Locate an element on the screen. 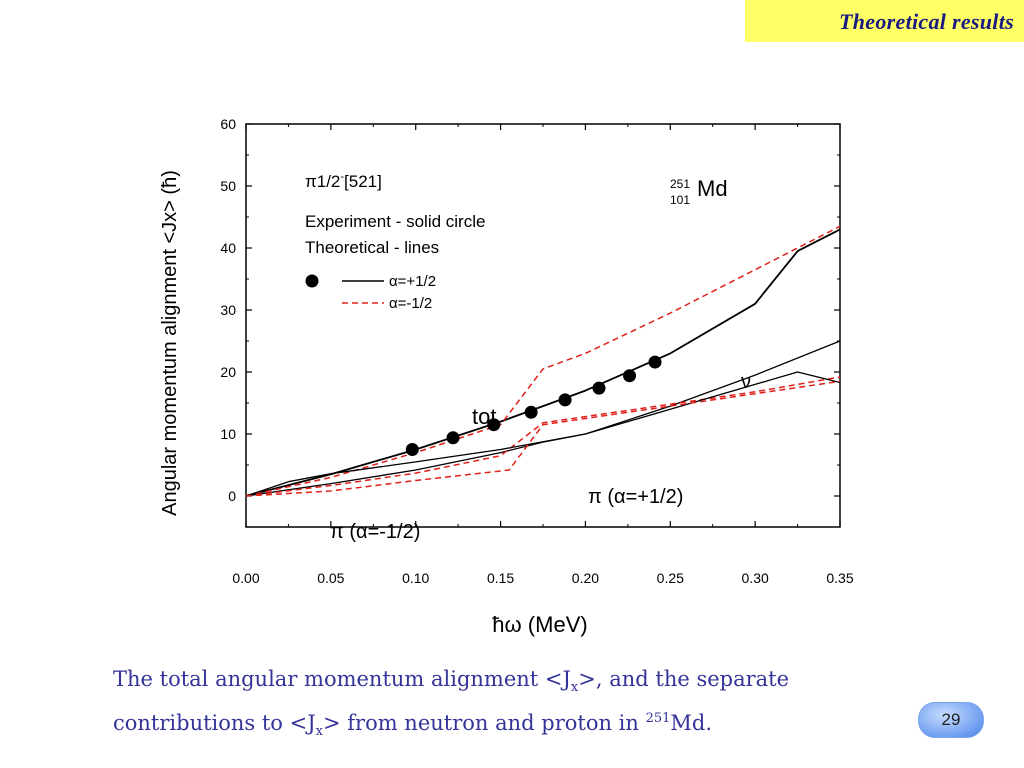 The image size is (1024, 768). x-tick-label: 0.25 is located at coordinates (670, 578).